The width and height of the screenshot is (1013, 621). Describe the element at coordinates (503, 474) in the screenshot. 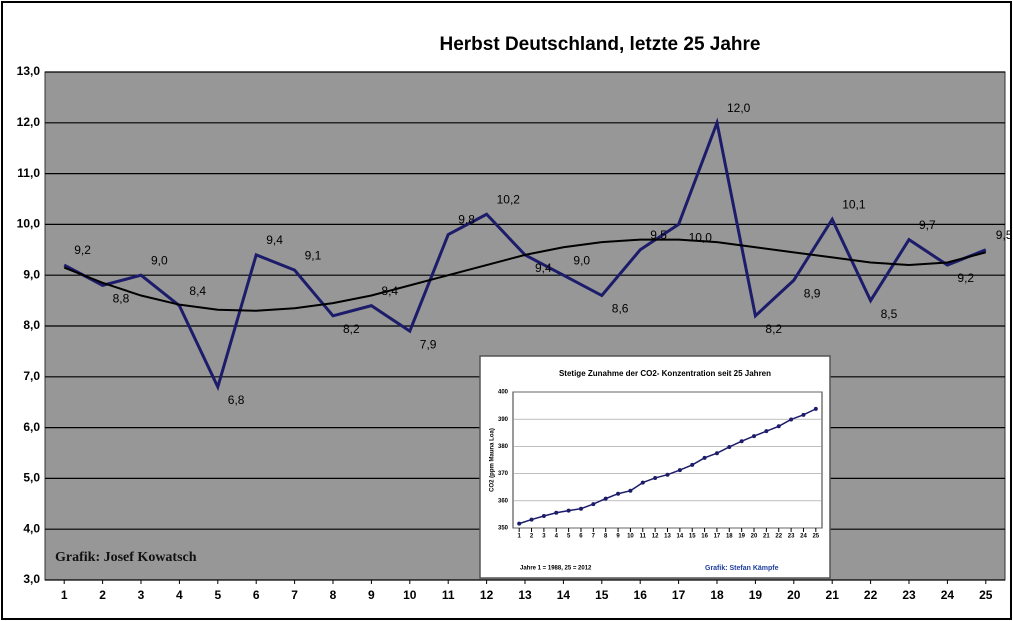

I see `y-tick-label: 370` at that location.